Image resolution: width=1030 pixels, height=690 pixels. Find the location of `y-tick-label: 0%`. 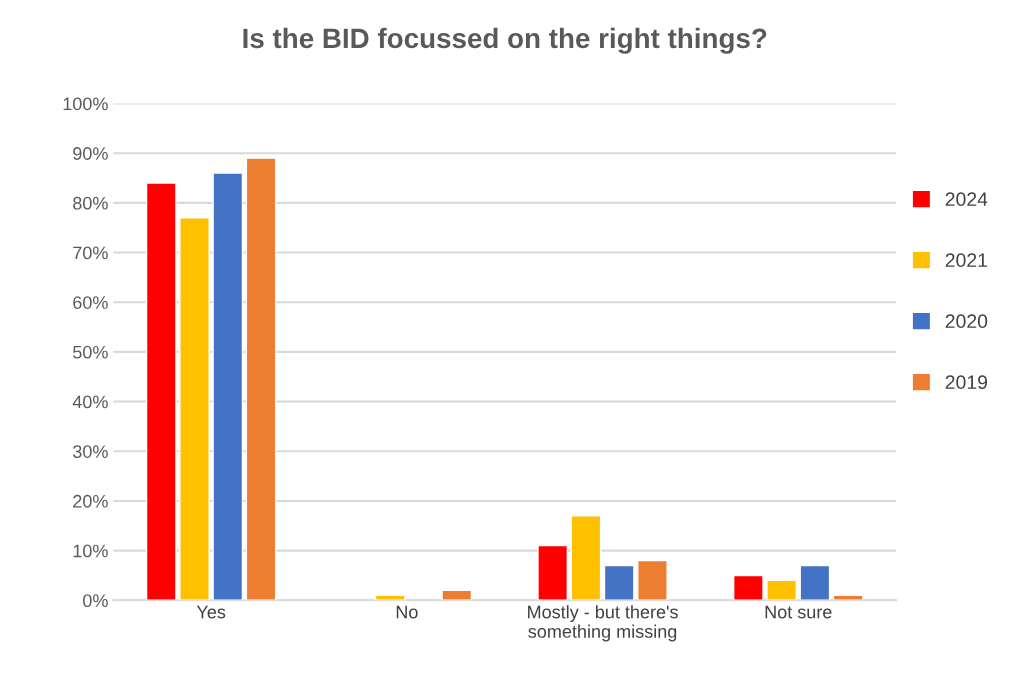

y-tick-label: 0% is located at coordinates (95, 601).